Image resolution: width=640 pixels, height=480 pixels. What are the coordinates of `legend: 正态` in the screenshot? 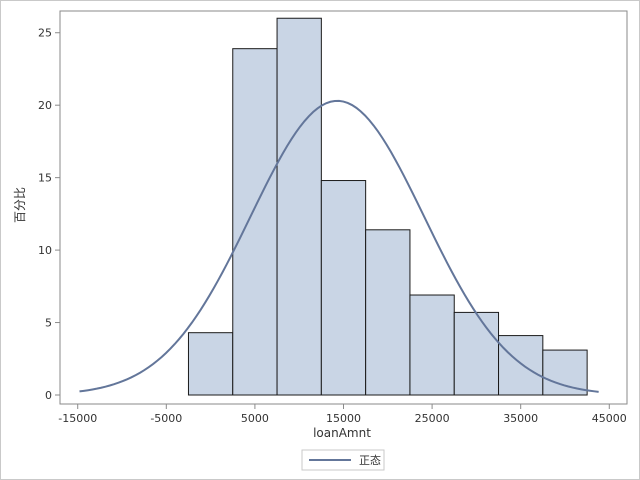 It's located at (343, 460).